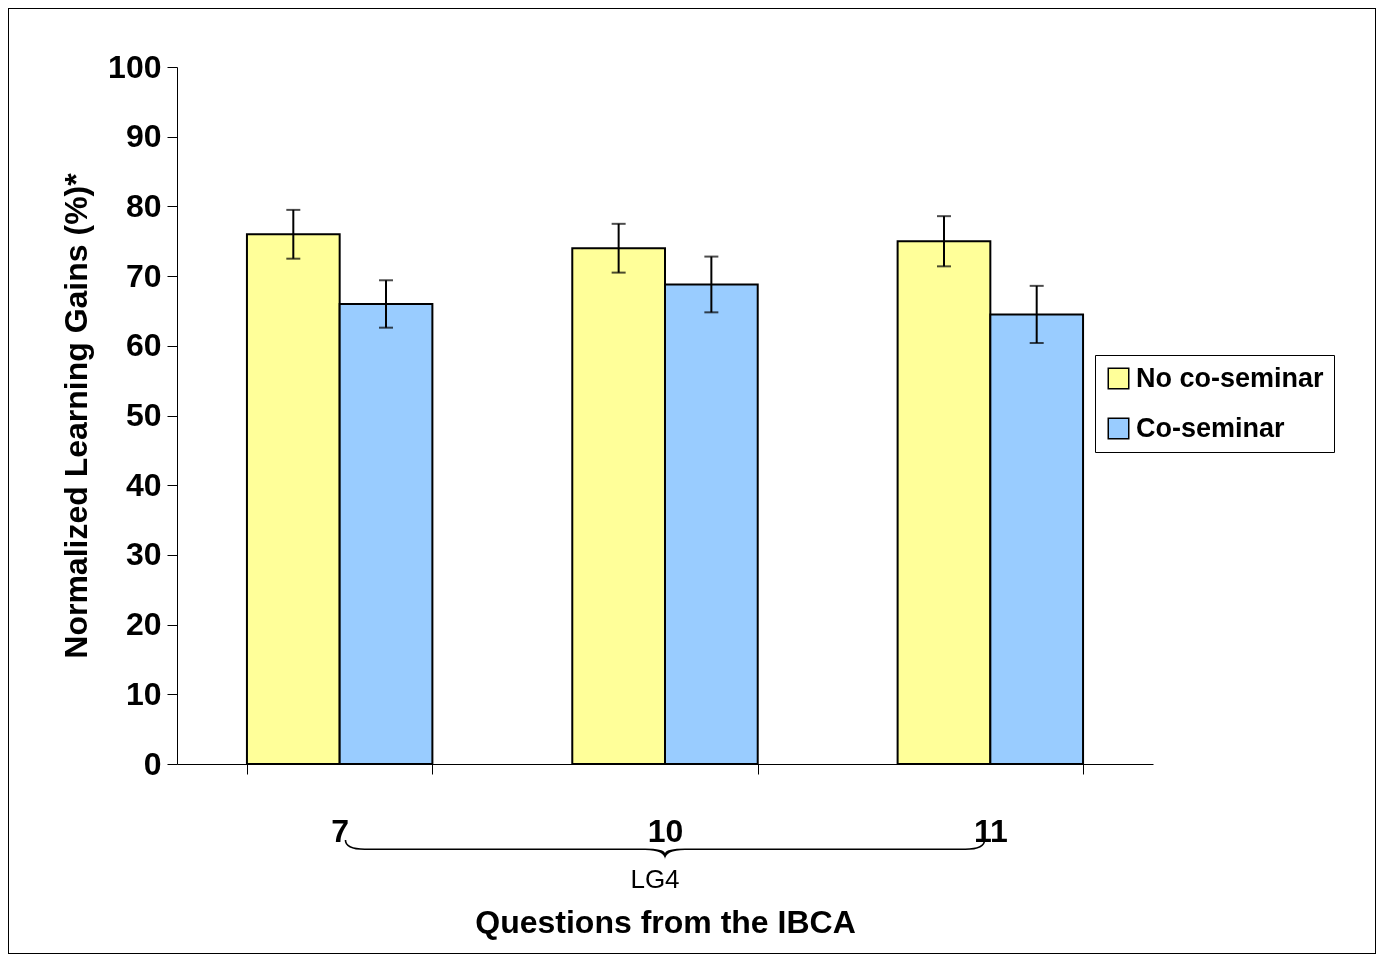  I want to click on y-axis-title: Normalized Learning Gains (%)*, so click(76, 415).